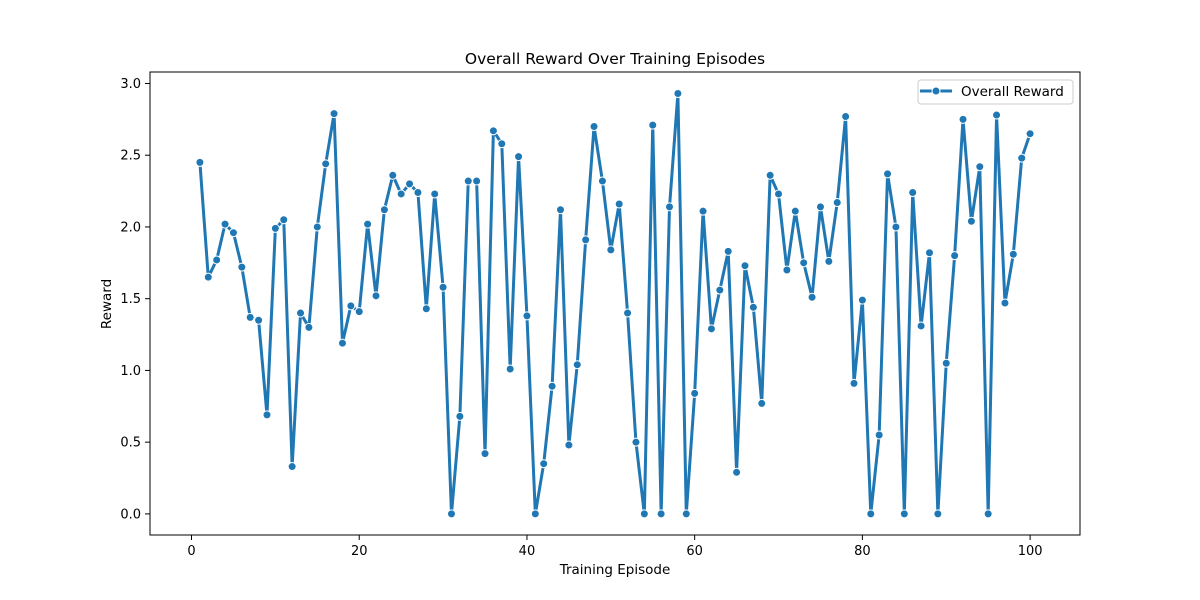 Image resolution: width=1200 pixels, height=600 pixels. I want to click on legend: Overall Reward, so click(995, 92).